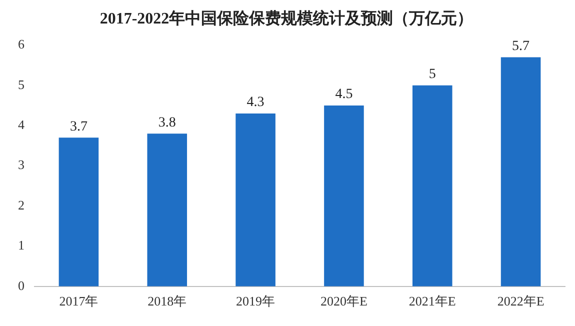 This screenshot has height=326, width=575. What do you see at coordinates (520, 301) in the screenshot?
I see `x-tick-label: 2022年E` at bounding box center [520, 301].